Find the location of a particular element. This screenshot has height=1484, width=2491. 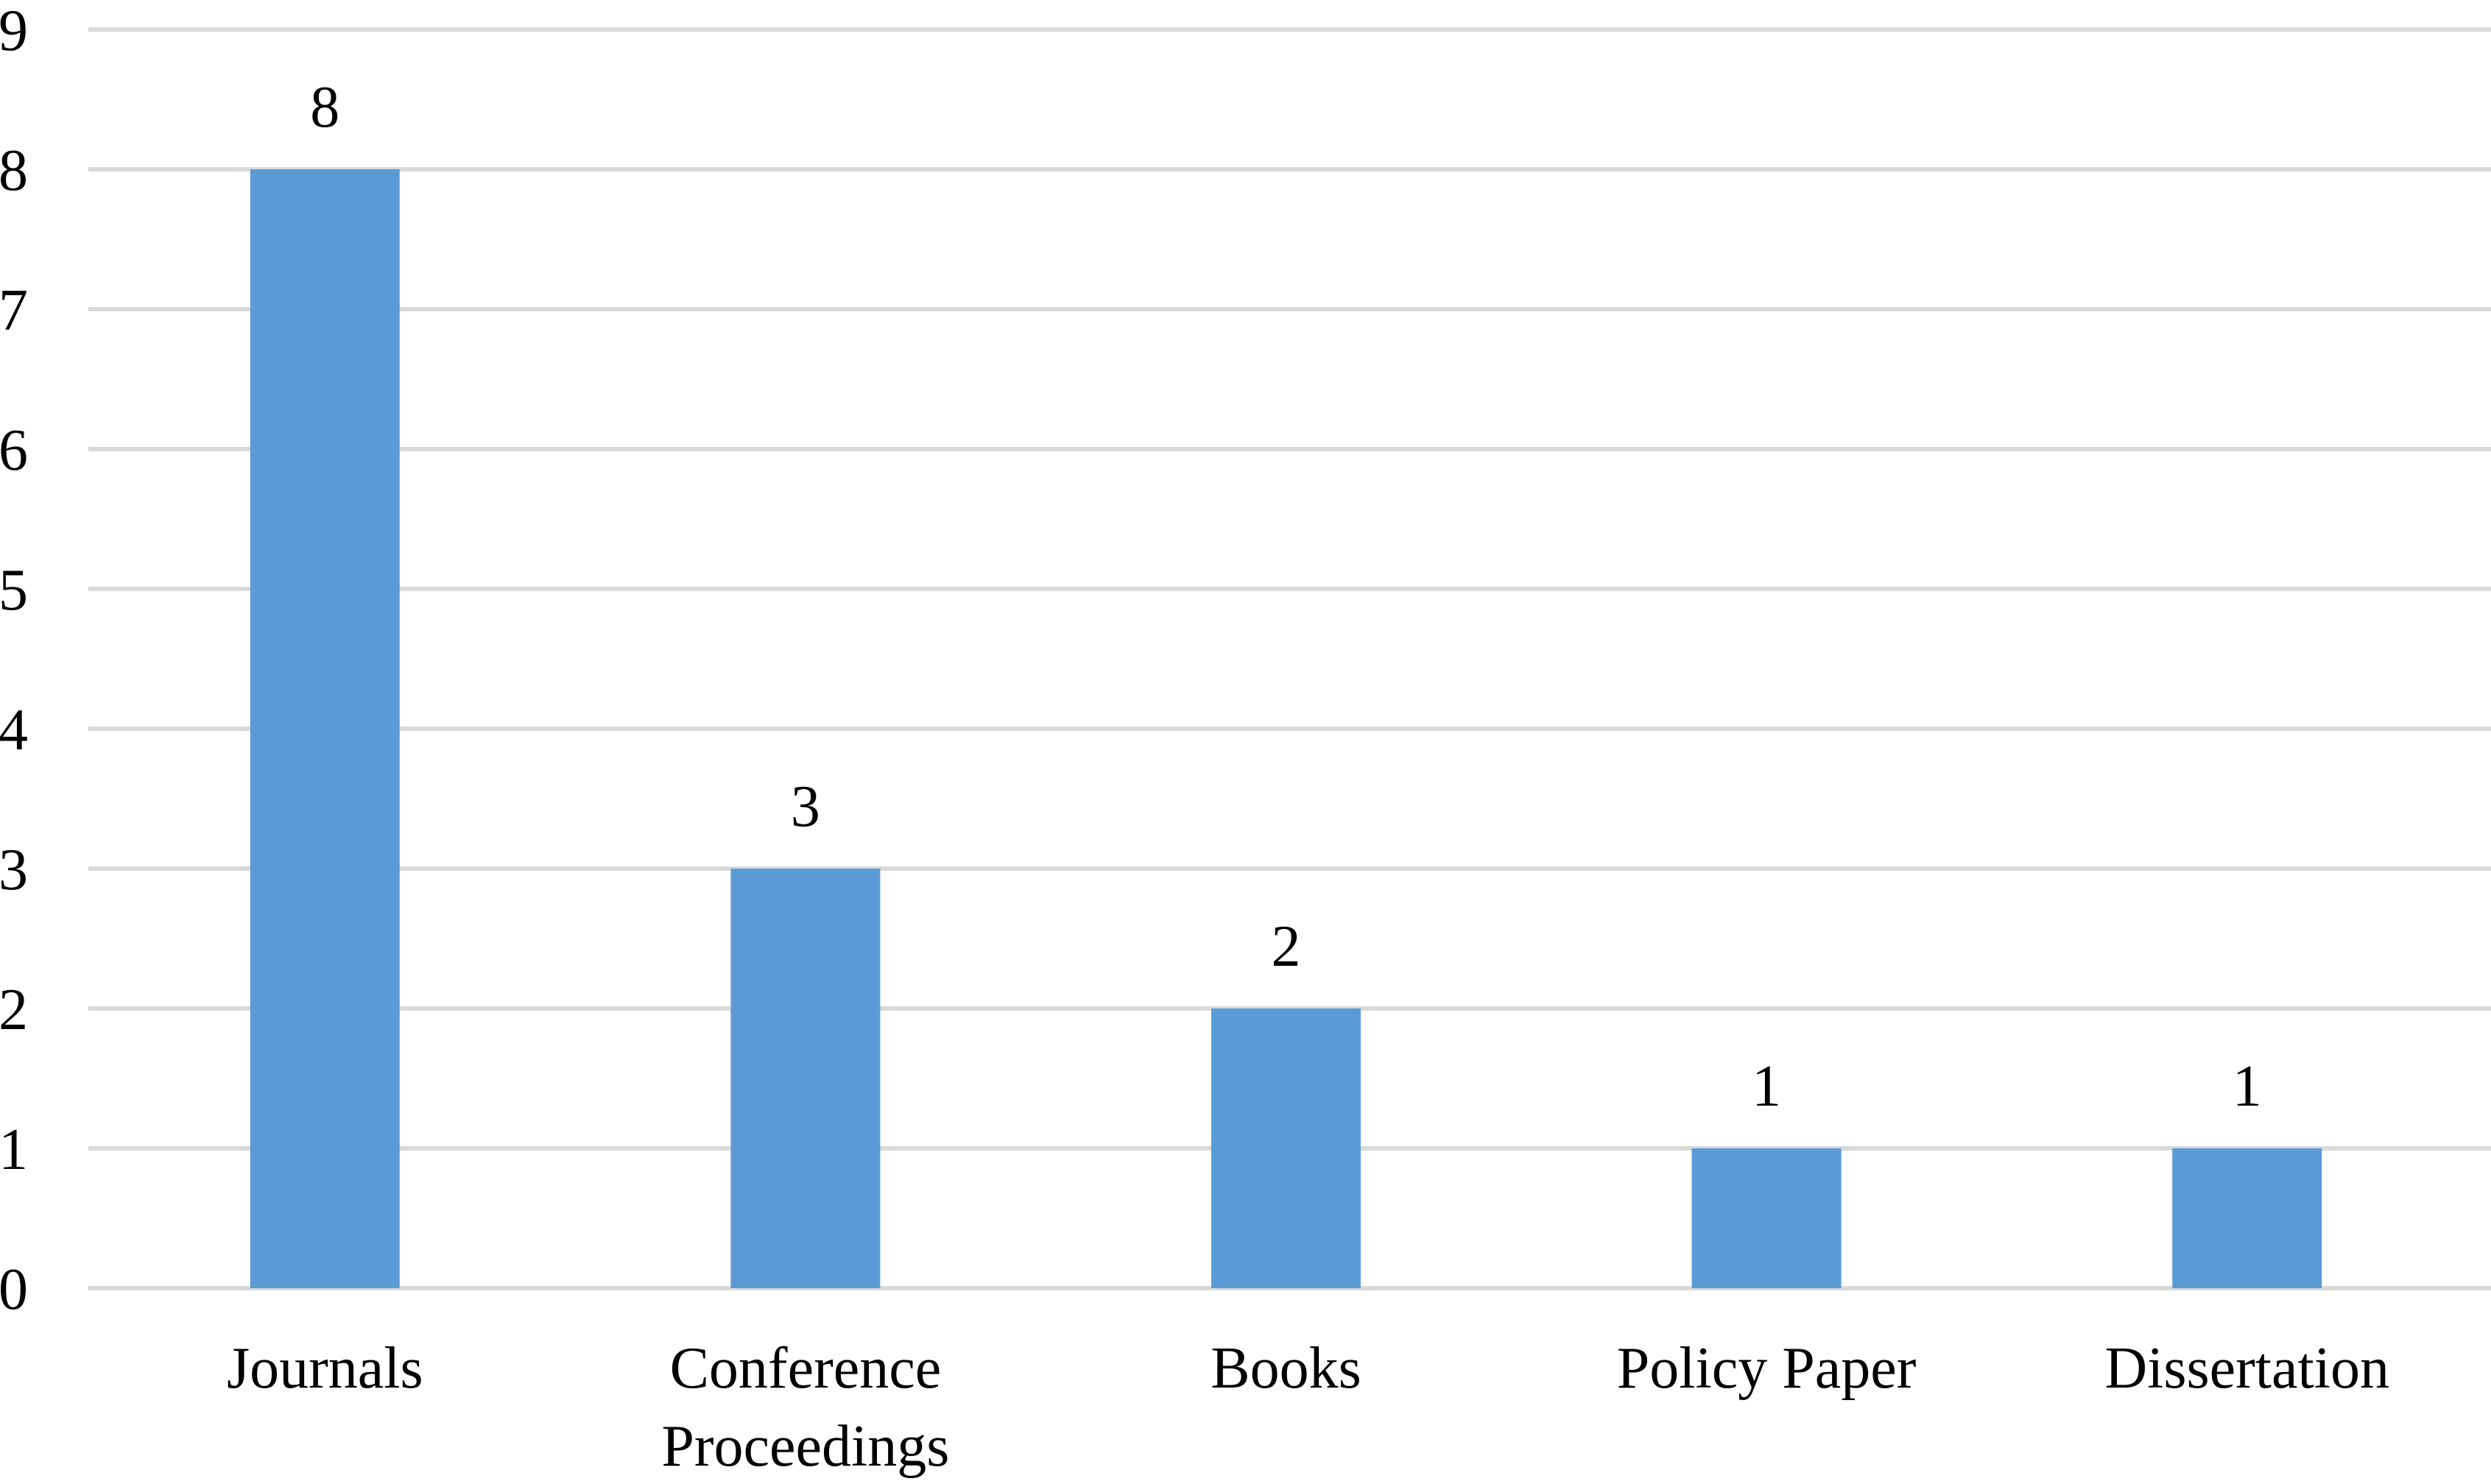

y-tick-label: 4 is located at coordinates (14, 730).